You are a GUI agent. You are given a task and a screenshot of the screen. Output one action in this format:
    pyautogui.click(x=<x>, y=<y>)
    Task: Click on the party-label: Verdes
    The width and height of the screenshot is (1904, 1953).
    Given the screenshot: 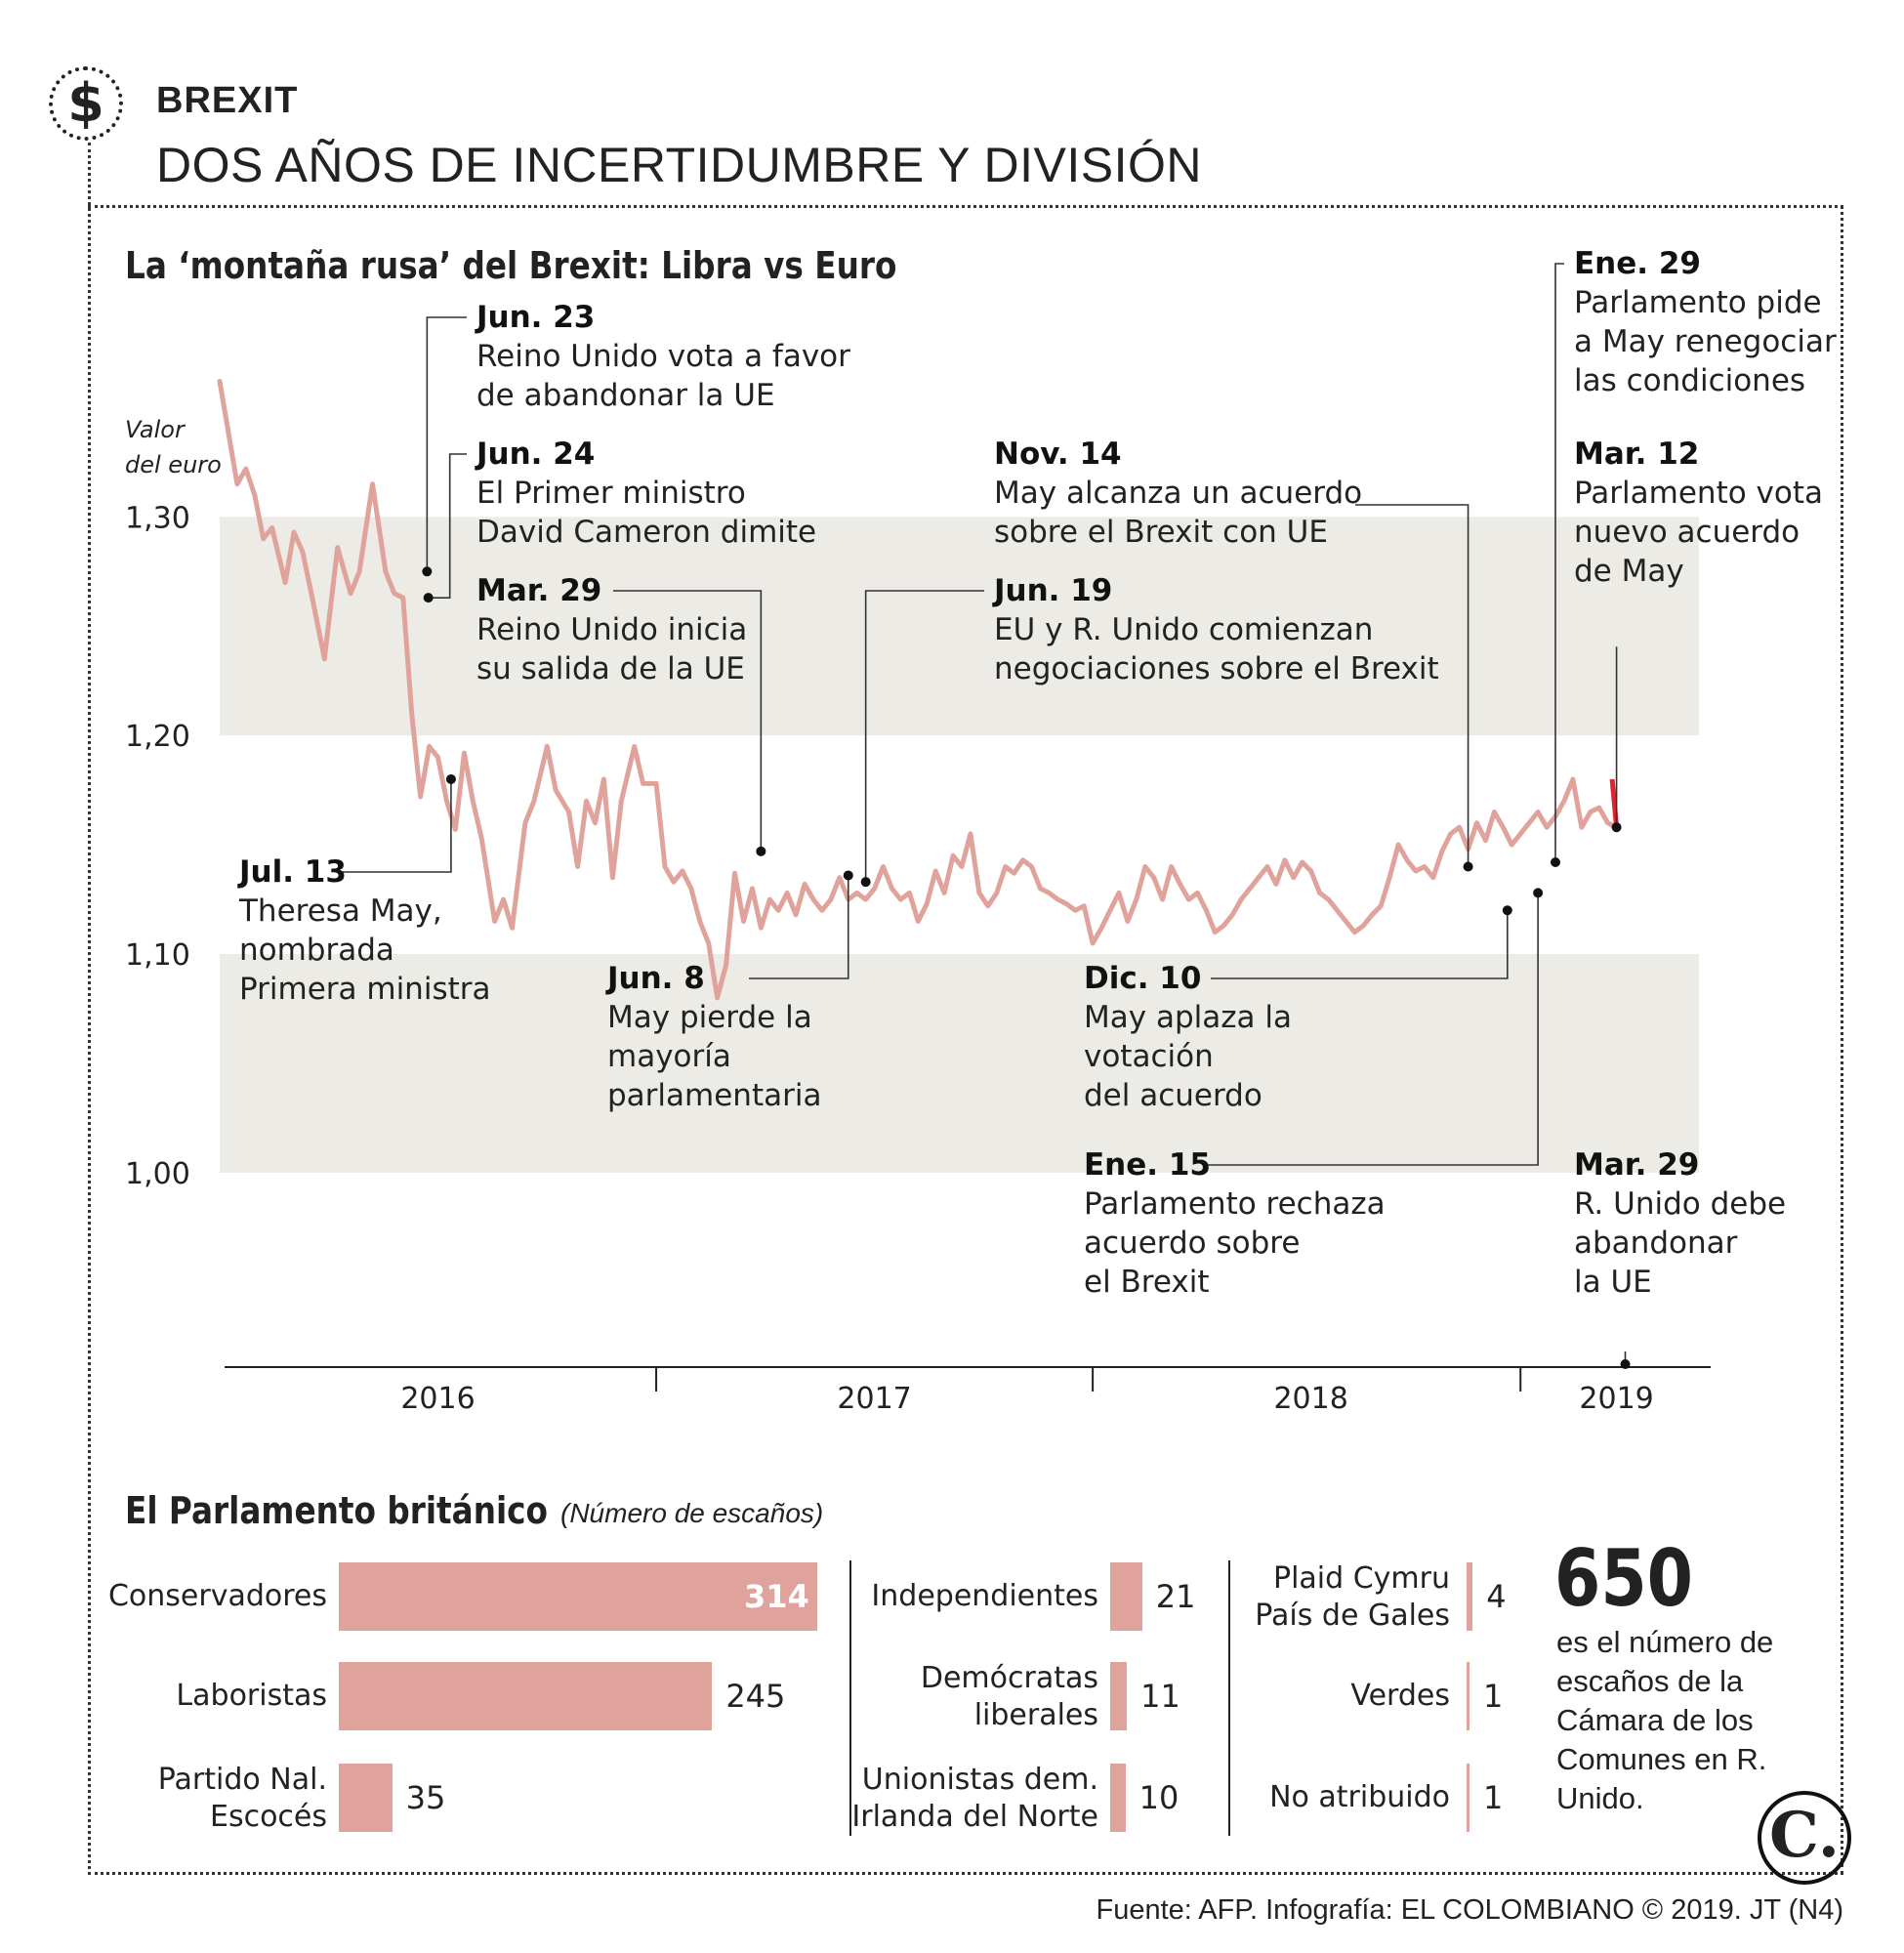 What is the action you would take?
    pyautogui.click(x=1294, y=1696)
    